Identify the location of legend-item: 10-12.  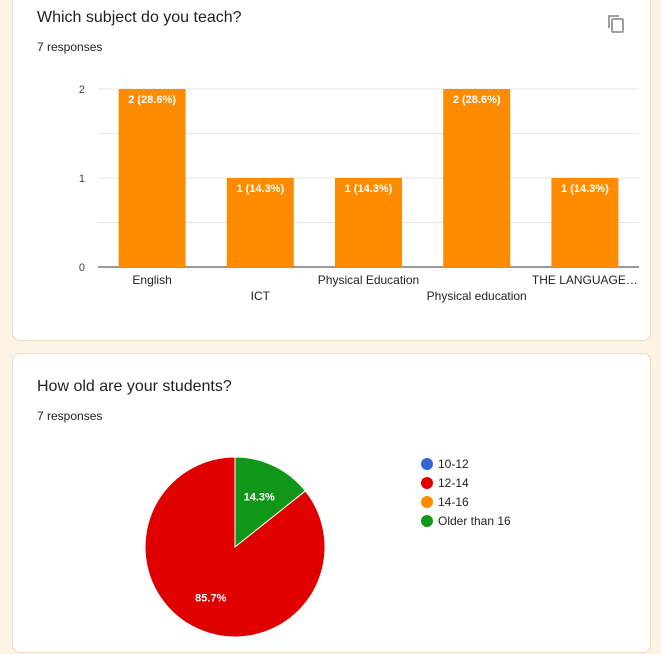
(466, 463).